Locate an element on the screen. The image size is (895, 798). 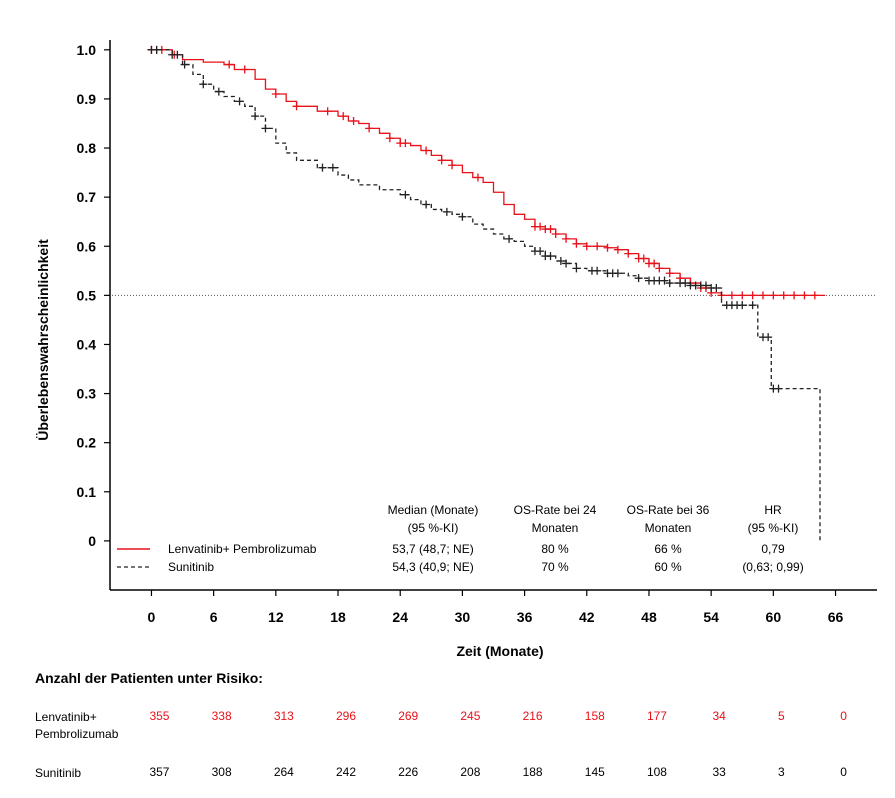
x-tick-label: 42 is located at coordinates (587, 617).